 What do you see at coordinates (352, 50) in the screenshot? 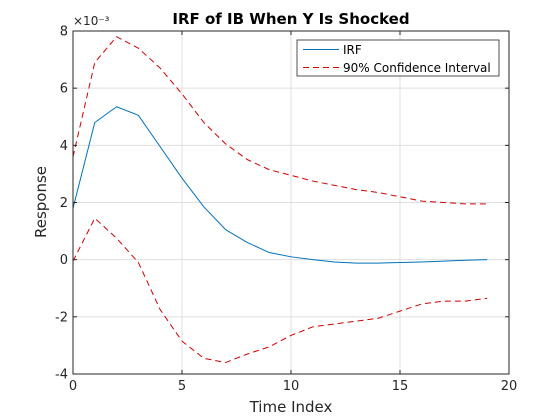
I see `legend-irf-label: IRF` at bounding box center [352, 50].